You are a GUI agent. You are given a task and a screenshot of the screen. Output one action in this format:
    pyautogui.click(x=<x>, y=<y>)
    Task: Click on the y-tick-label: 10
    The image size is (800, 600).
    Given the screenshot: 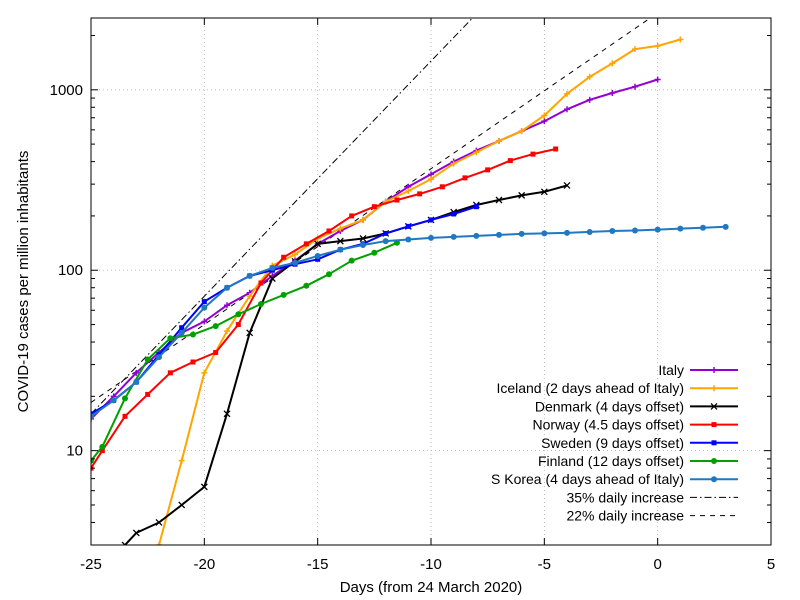 What is the action you would take?
    pyautogui.click(x=74, y=451)
    